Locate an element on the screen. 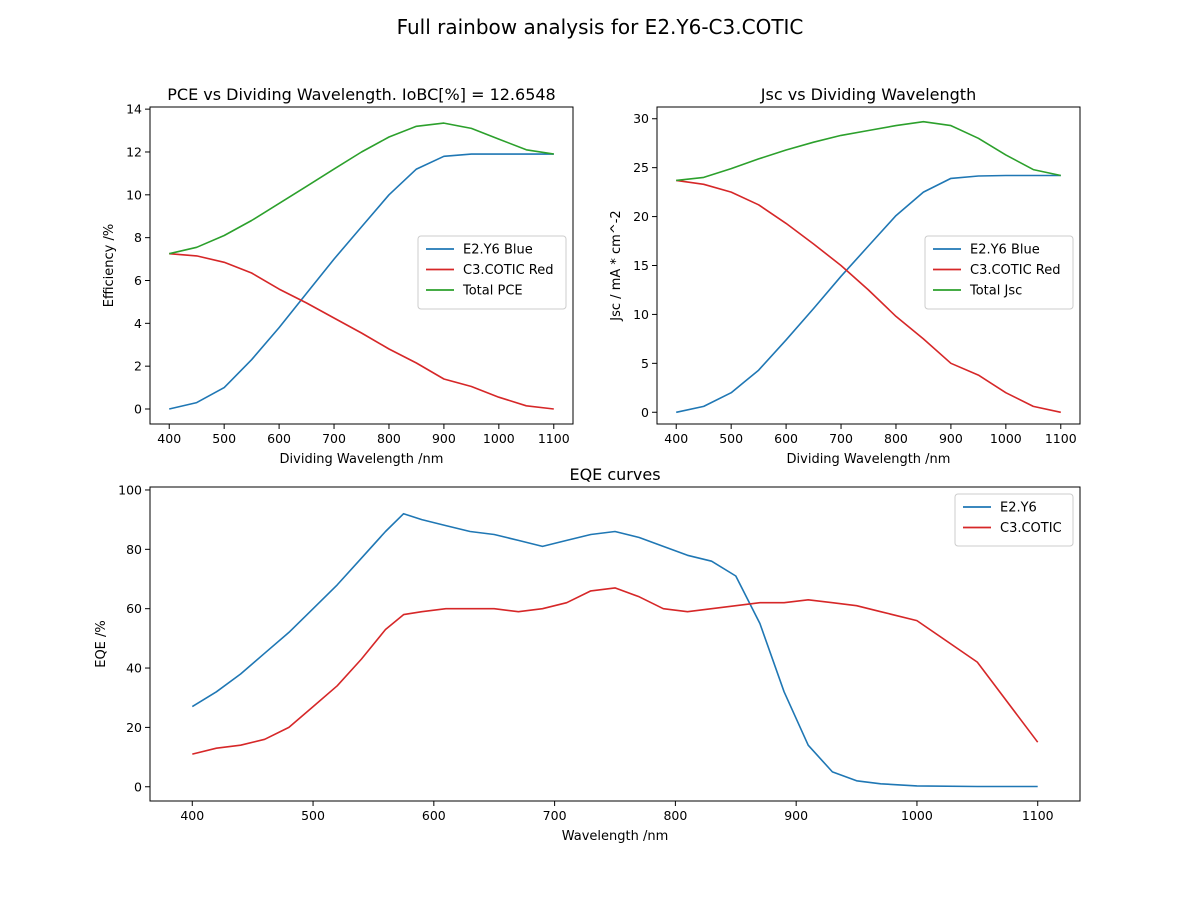 This screenshot has width=1200, height=900. jsc-y-tick-label: 0 is located at coordinates (645, 412).